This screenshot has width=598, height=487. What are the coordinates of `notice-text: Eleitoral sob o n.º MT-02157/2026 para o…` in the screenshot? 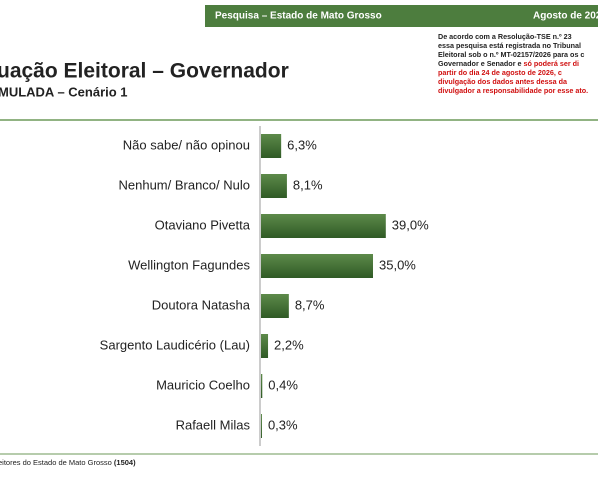 It's located at (511, 54).